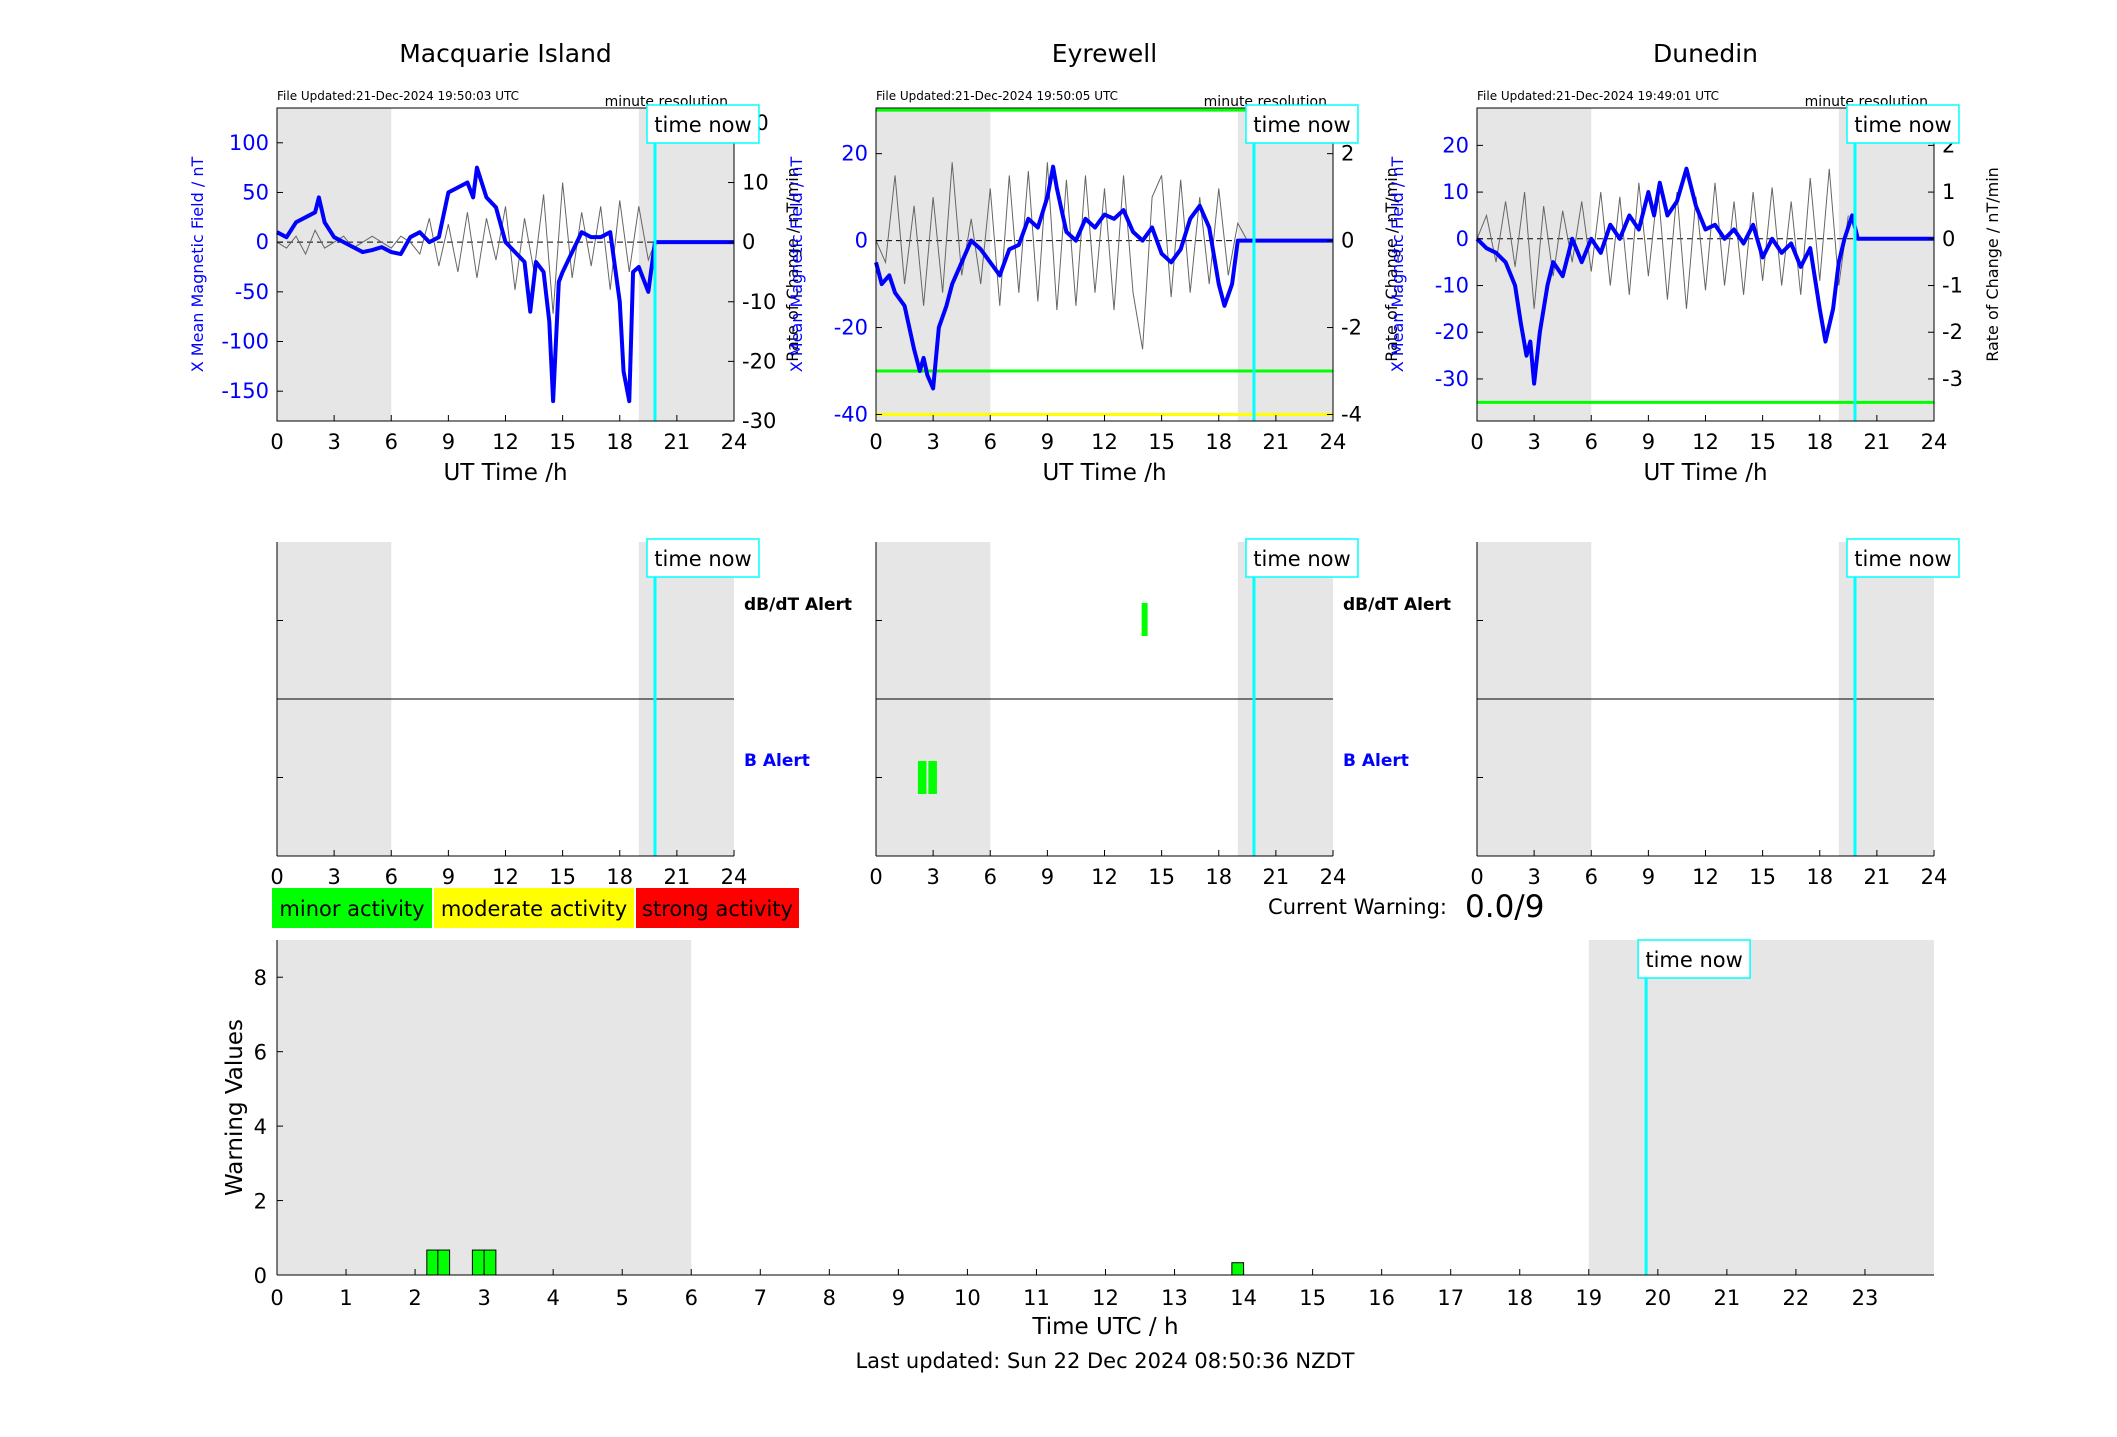 The image size is (2117, 1437). I want to click on file-updated-label: File Updated:21-Dec-2024 19:50:05 UTC, so click(997, 96).